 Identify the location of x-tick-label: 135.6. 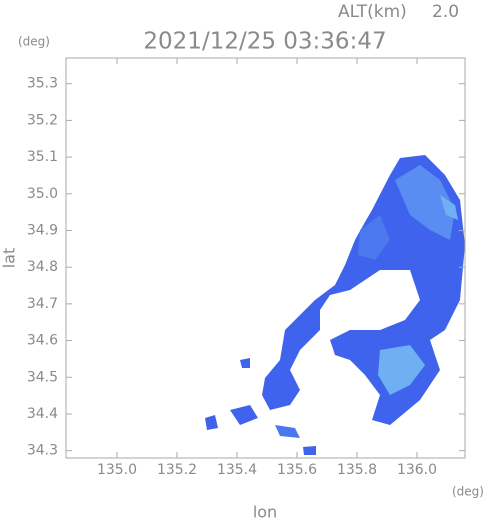
(297, 470).